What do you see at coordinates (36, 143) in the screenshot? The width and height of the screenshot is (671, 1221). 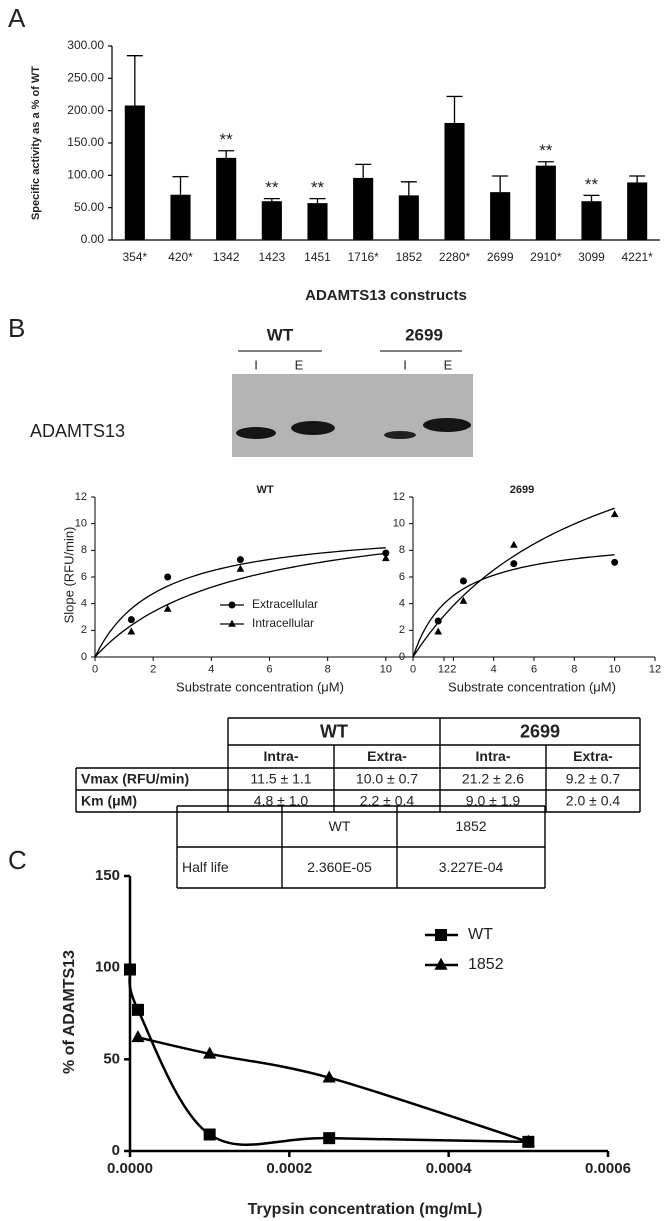 I see `y-axis-label: Specific activity as a % of WT` at bounding box center [36, 143].